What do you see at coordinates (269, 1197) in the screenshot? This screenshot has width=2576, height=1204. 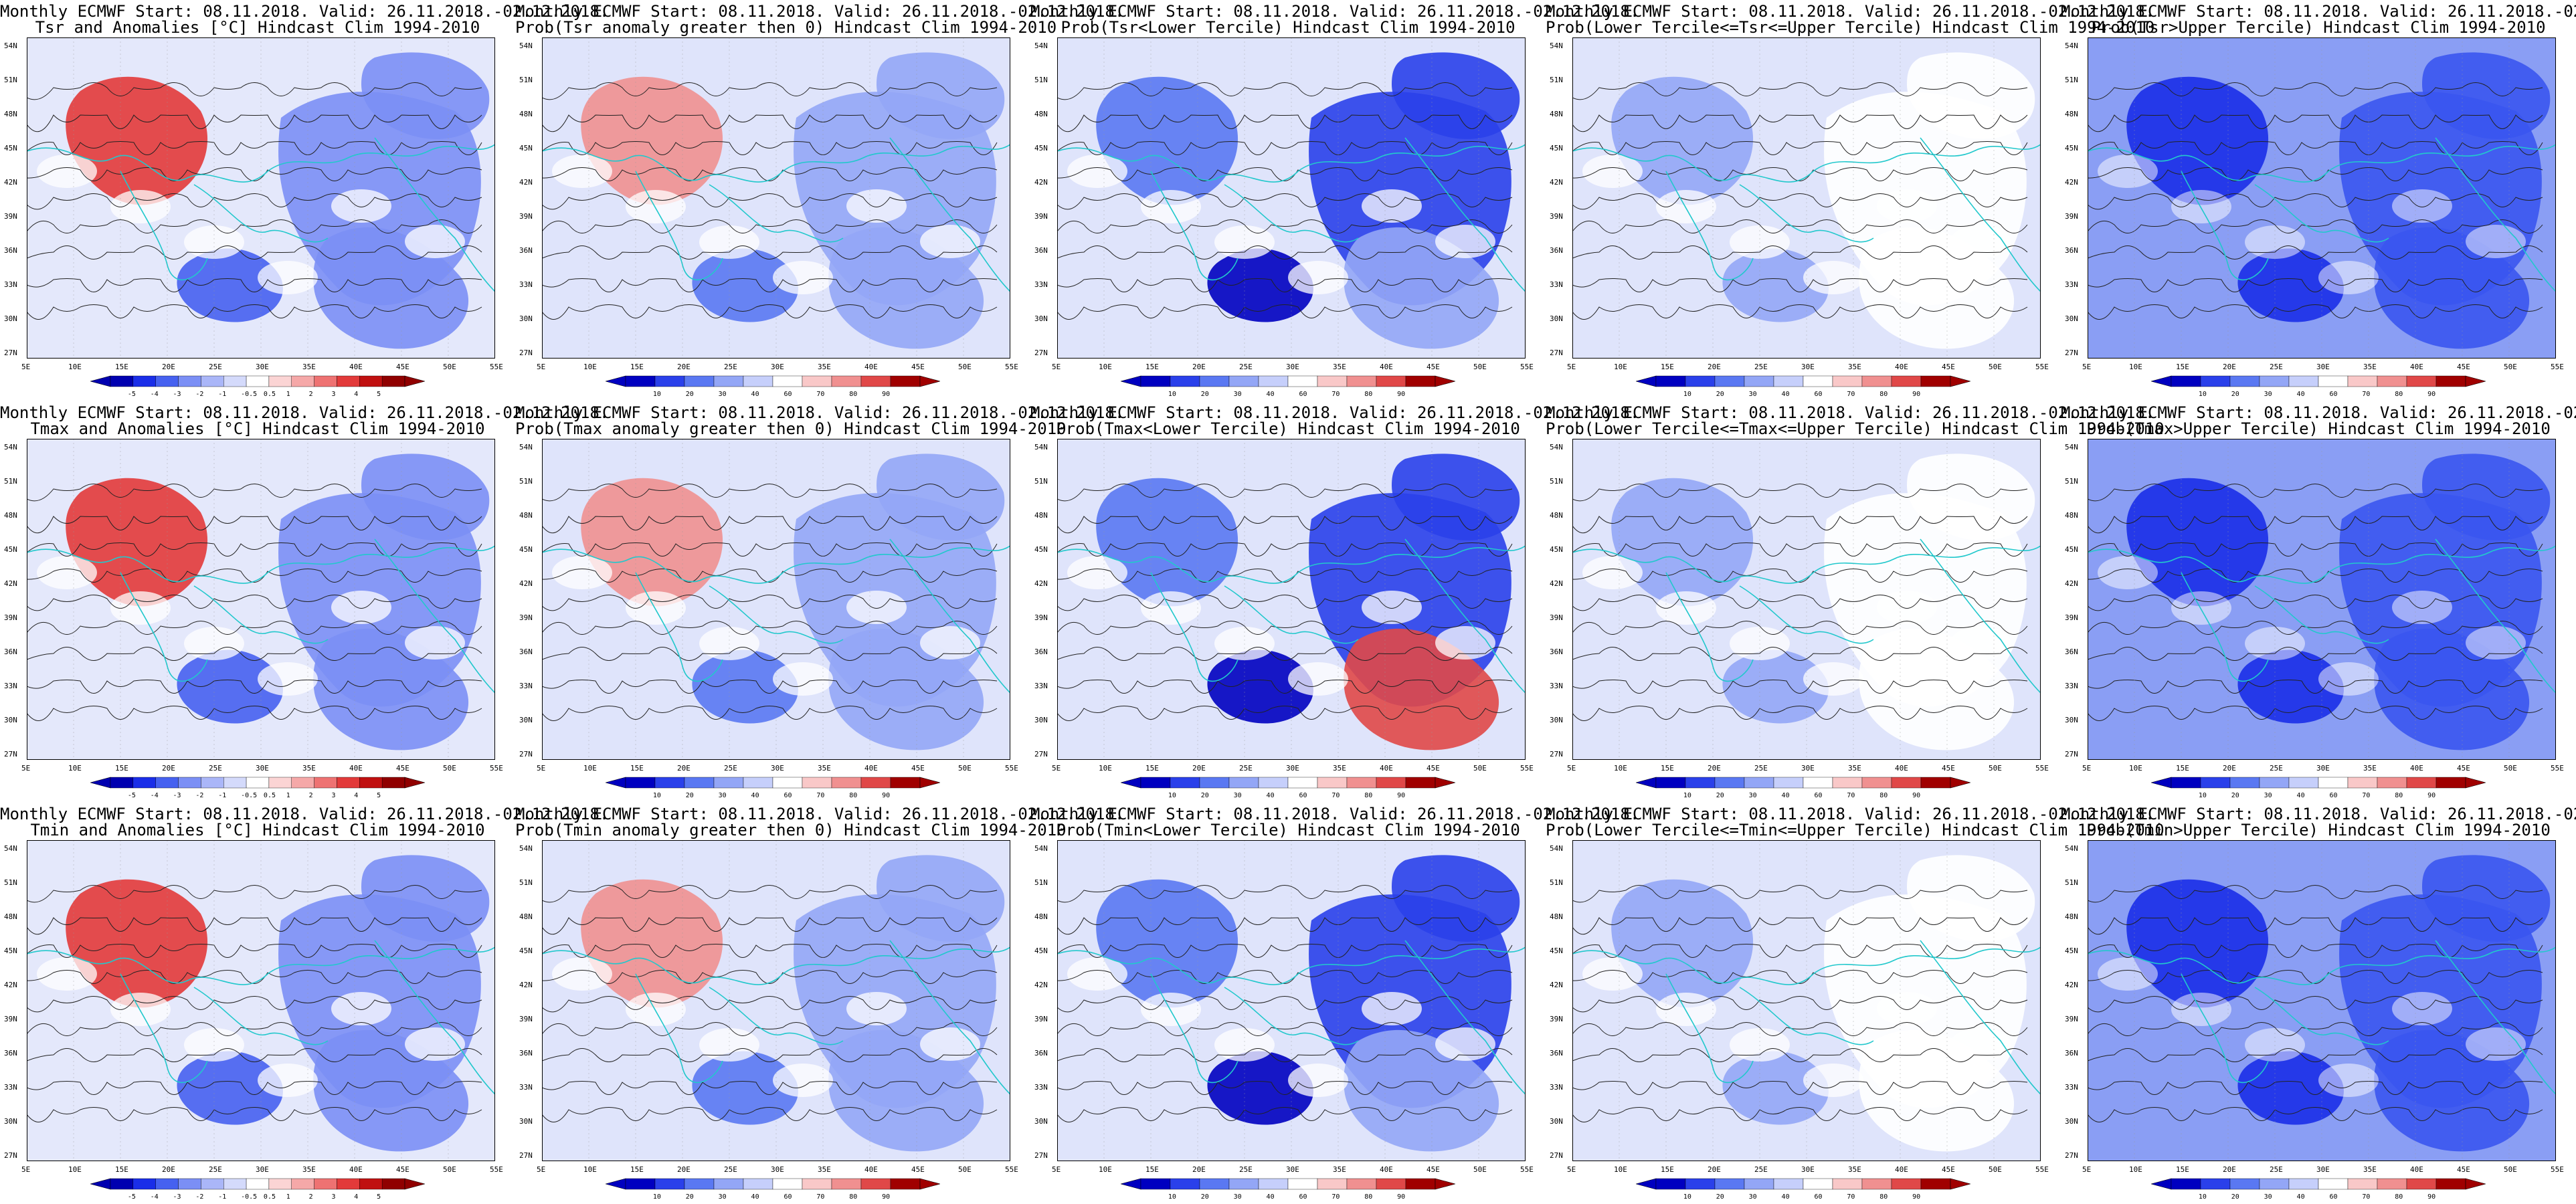 I see `colorbar-label: 0.5` at bounding box center [269, 1197].